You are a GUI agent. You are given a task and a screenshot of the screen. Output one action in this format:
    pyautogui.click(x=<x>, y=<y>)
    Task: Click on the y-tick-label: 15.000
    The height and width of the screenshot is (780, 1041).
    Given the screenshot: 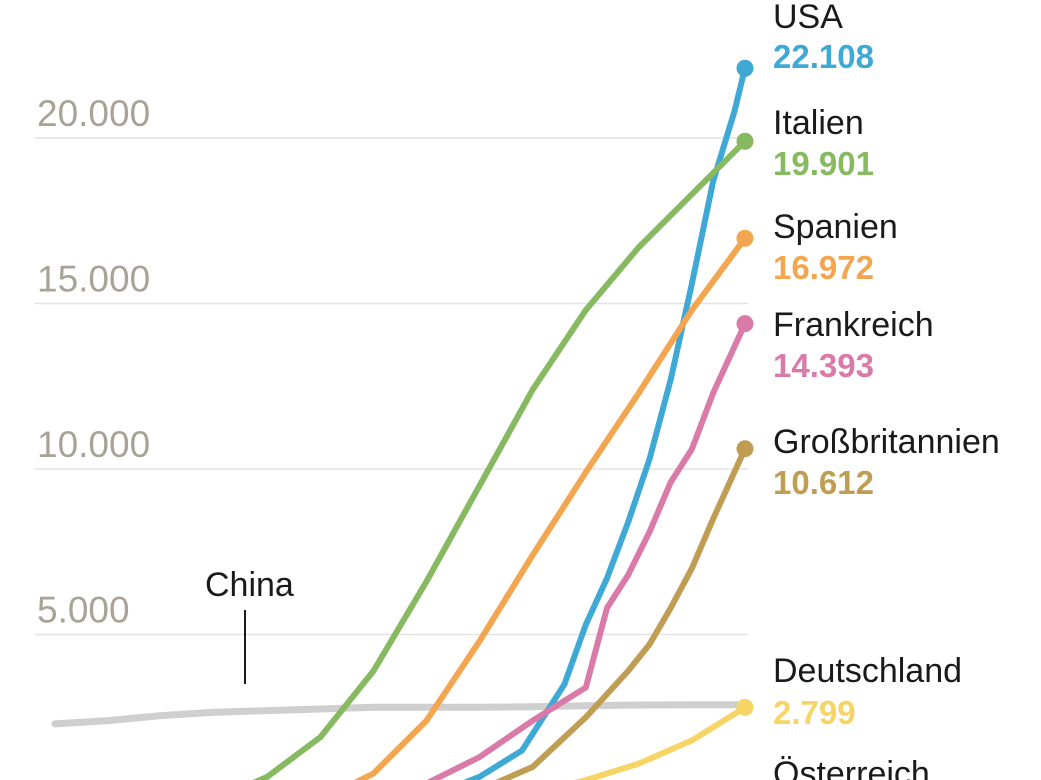 What is the action you would take?
    pyautogui.click(x=93, y=279)
    